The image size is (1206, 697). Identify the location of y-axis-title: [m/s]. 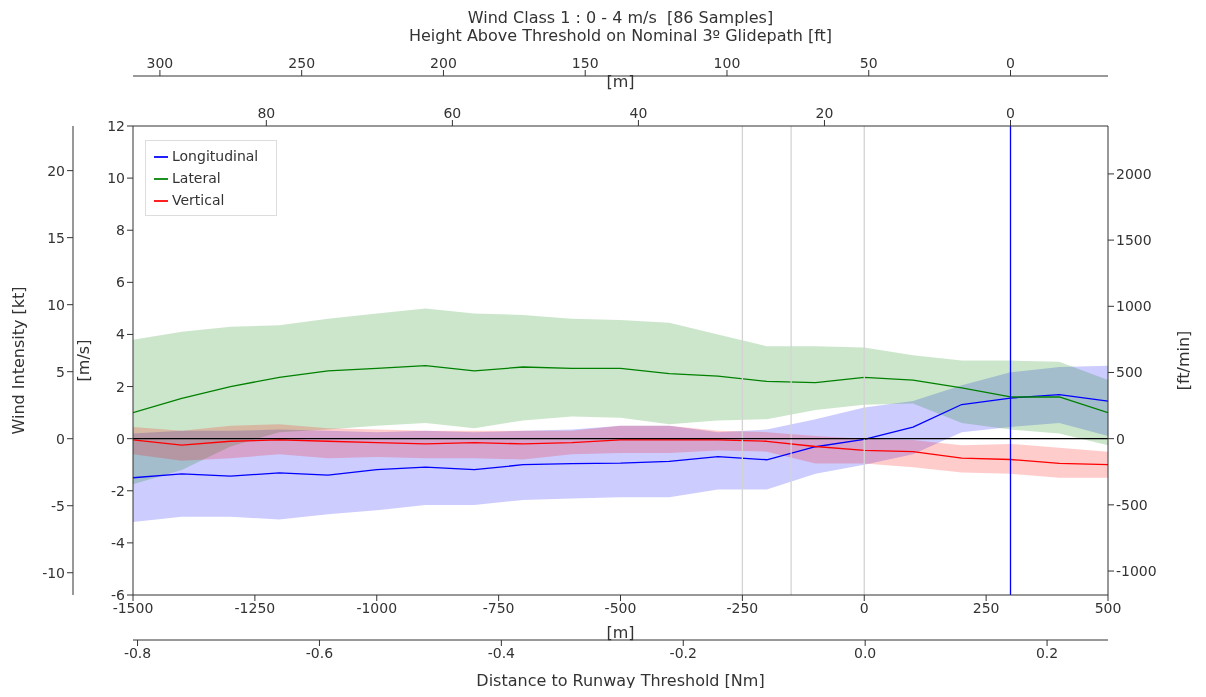
(83, 360).